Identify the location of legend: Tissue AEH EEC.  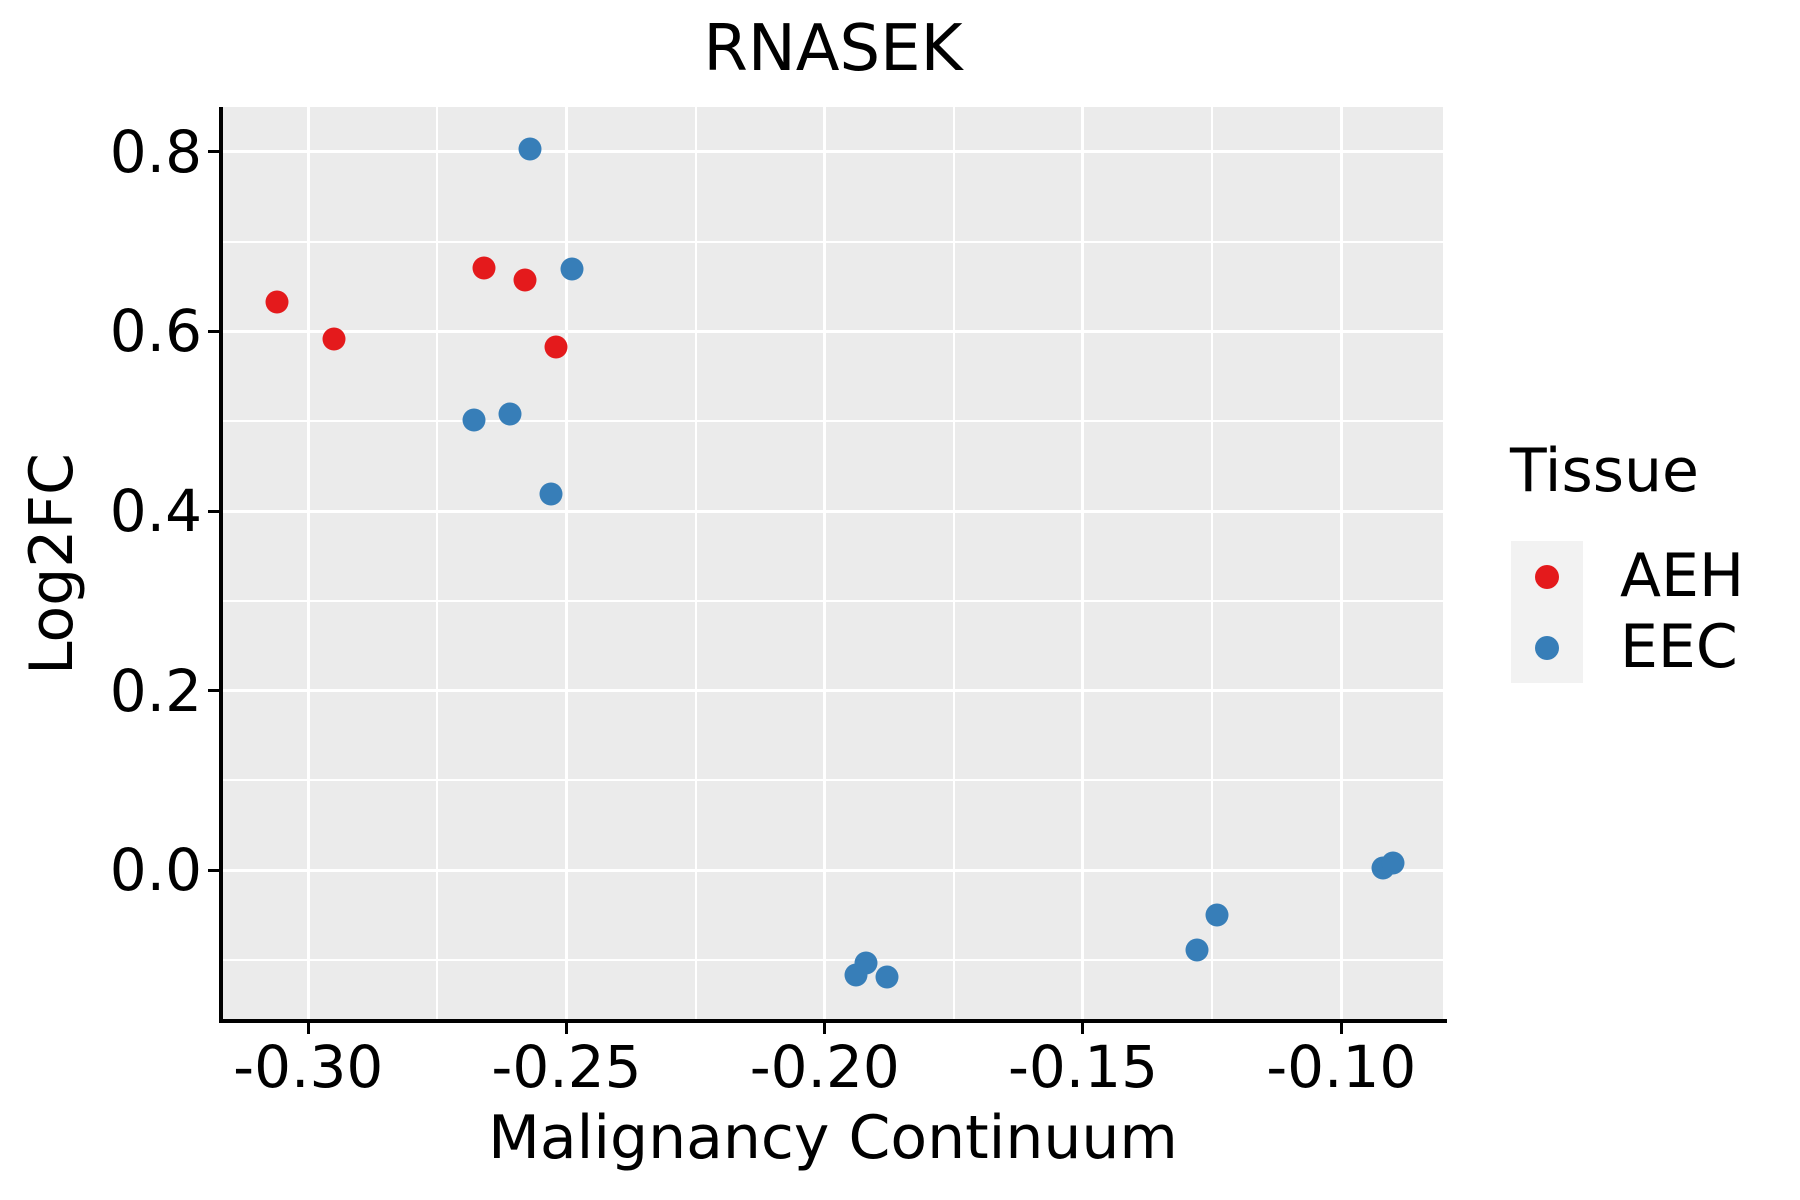
(1655, 559).